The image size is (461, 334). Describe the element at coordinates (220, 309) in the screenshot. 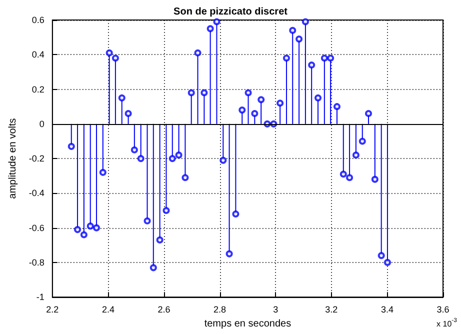

I see `x-tick-label: 2.8` at that location.